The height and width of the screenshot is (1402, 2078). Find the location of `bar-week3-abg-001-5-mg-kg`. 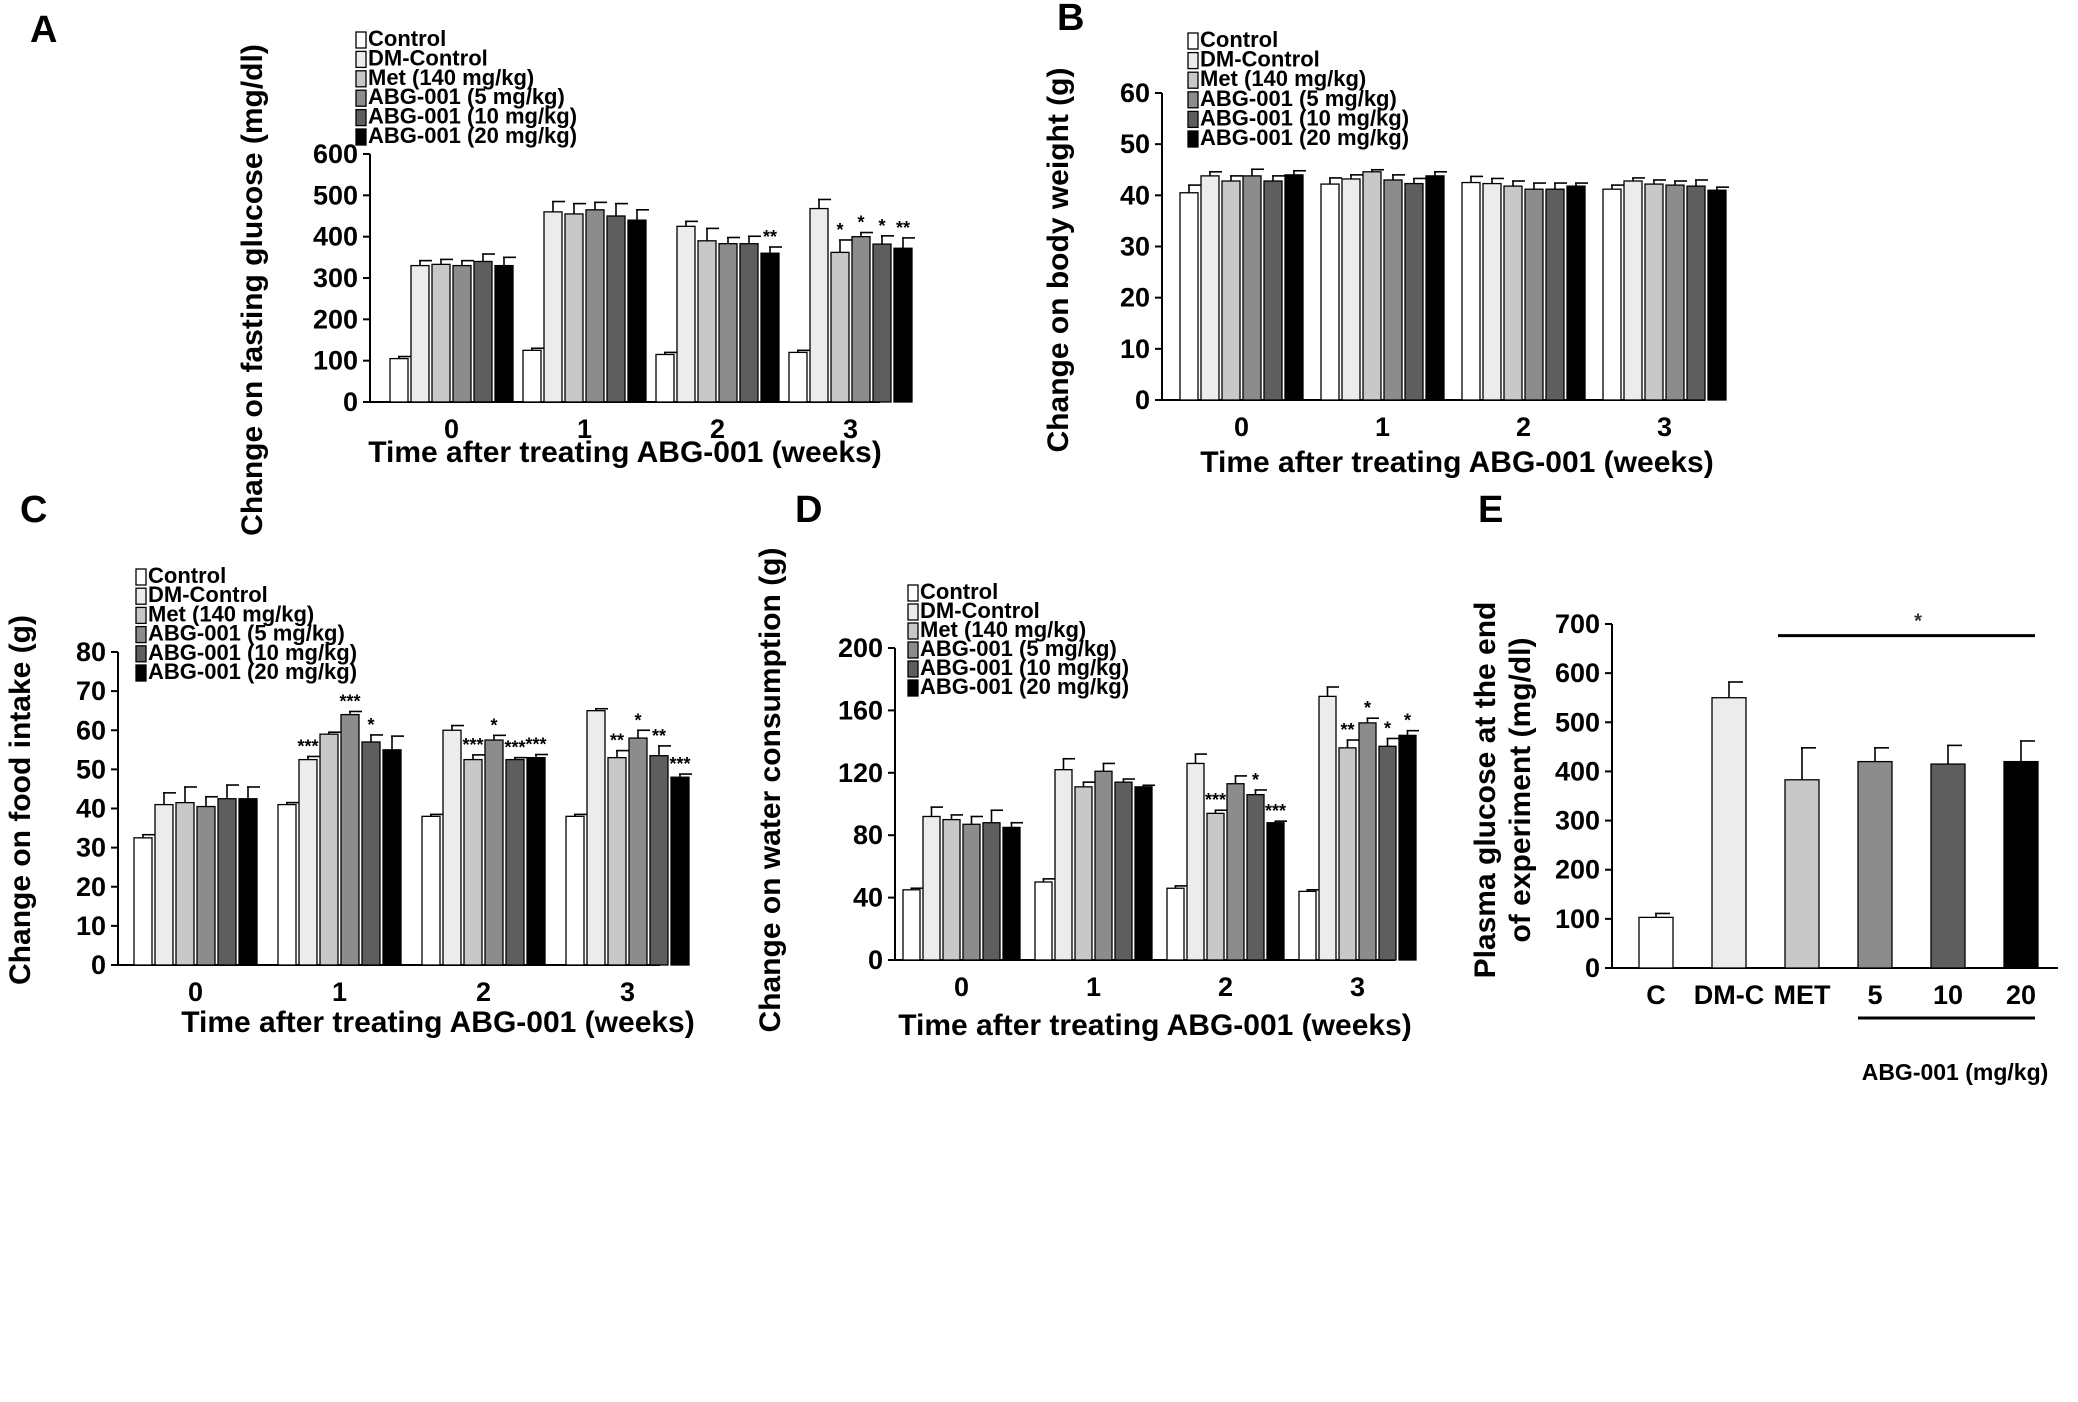

bar-week3-abg-001-5-mg-kg is located at coordinates (1367, 841).